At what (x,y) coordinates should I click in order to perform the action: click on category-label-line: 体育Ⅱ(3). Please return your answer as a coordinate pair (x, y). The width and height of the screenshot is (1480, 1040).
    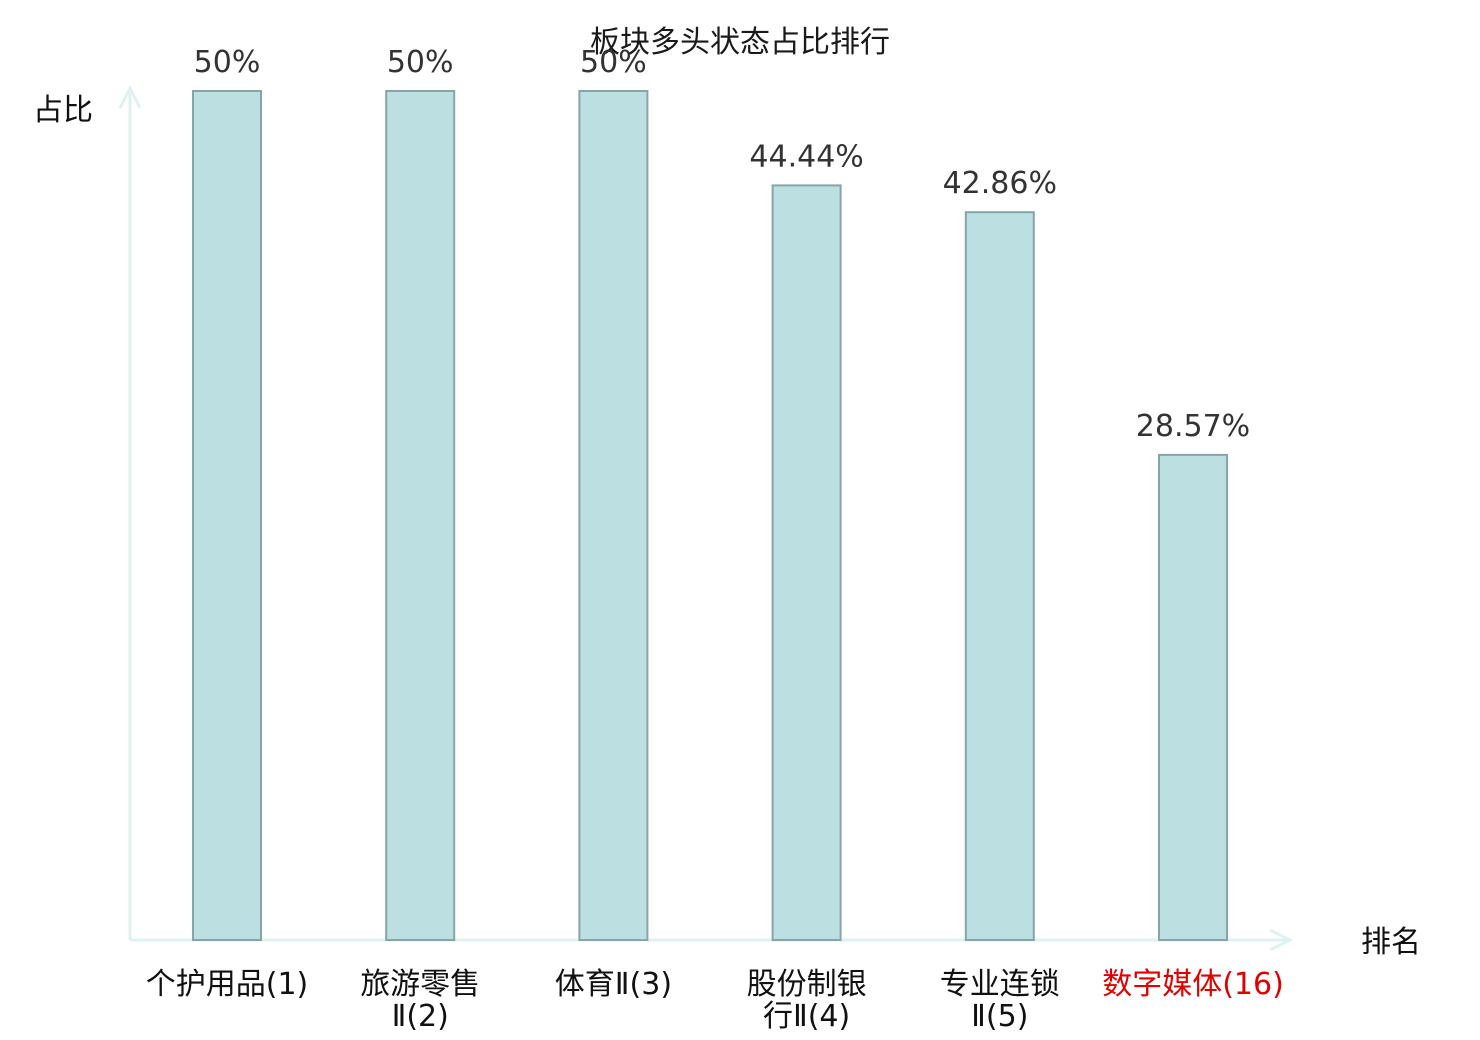
    Looking at the image, I should click on (613, 984).